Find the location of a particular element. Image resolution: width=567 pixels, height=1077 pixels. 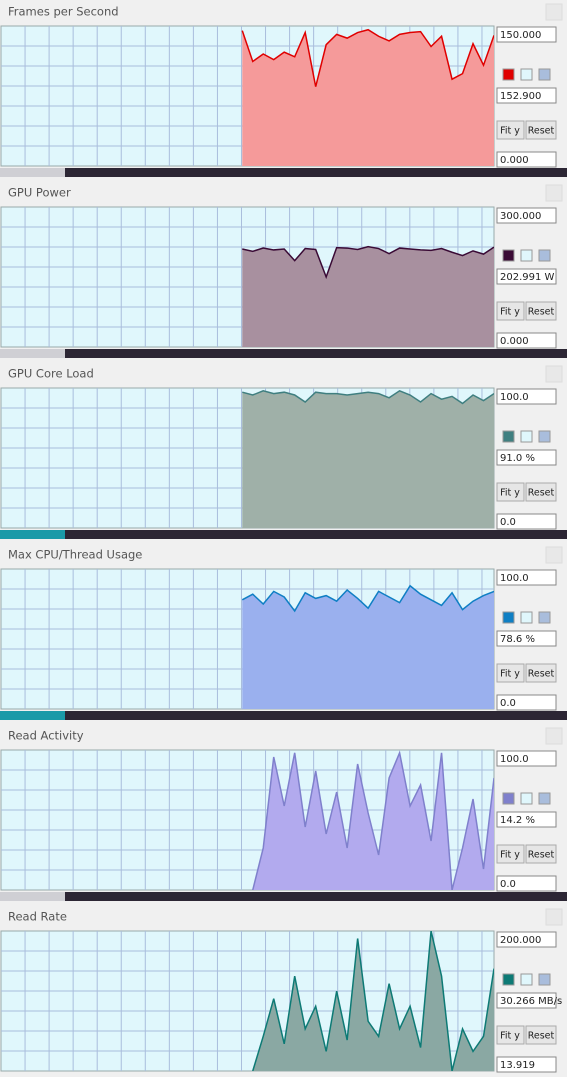

min-label: 0.0 is located at coordinates (508, 522).